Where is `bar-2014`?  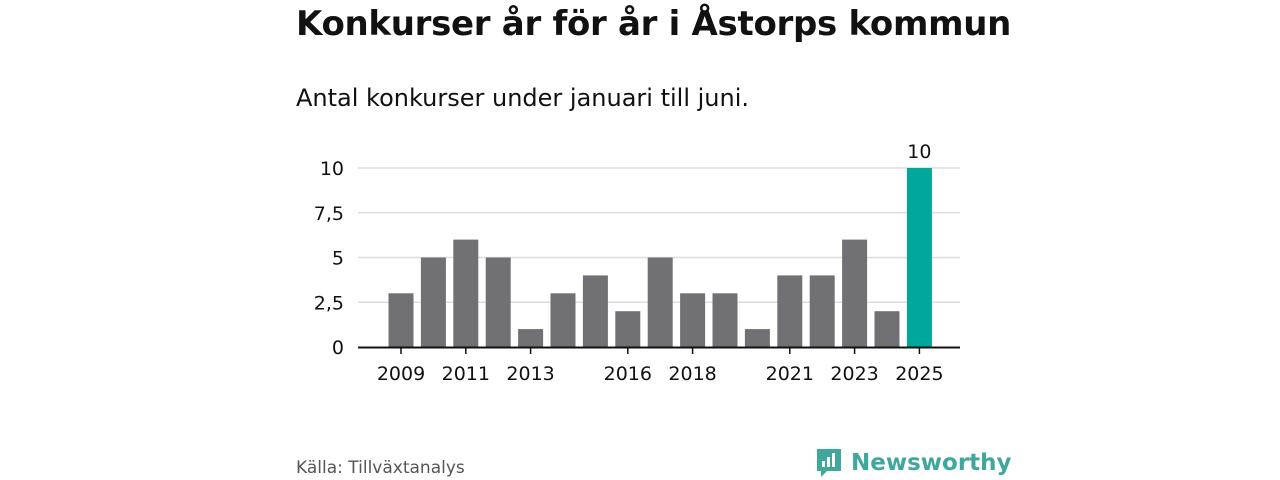 bar-2014 is located at coordinates (563, 320).